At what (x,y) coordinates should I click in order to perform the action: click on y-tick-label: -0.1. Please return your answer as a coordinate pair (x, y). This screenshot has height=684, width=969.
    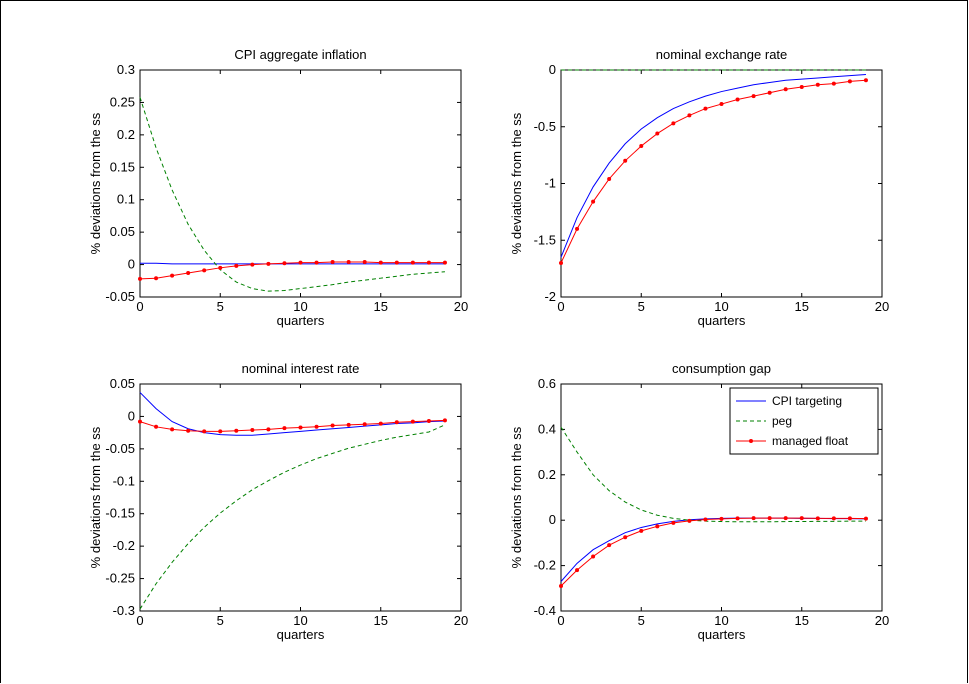
    Looking at the image, I should click on (124, 480).